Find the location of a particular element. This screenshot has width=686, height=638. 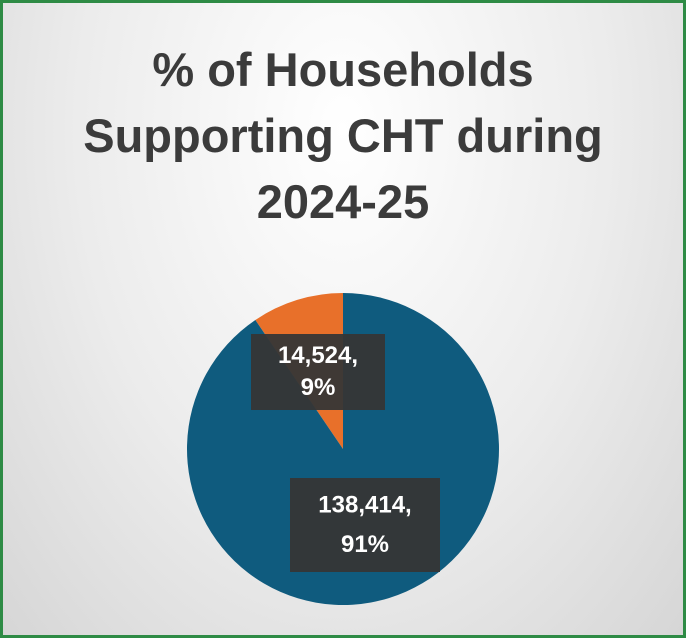

data-label-percent: 9% is located at coordinates (318, 387).